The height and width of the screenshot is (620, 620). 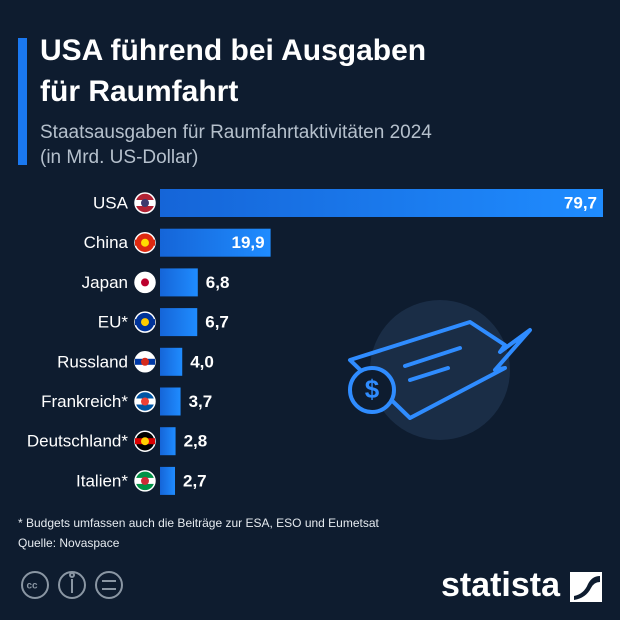 I want to click on brand-mark-cut, so click(x=587, y=588).